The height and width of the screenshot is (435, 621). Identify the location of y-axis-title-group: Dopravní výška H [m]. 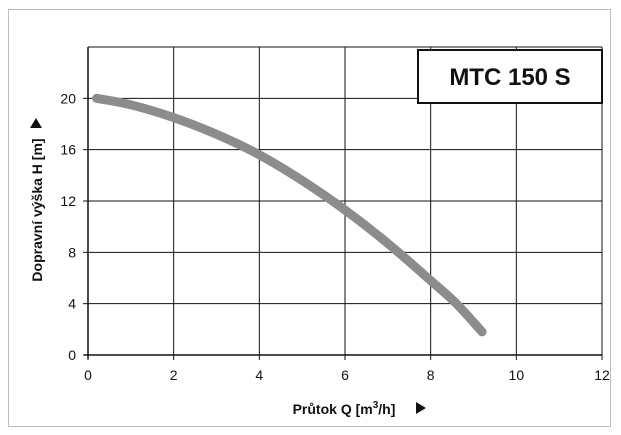
(37, 200).